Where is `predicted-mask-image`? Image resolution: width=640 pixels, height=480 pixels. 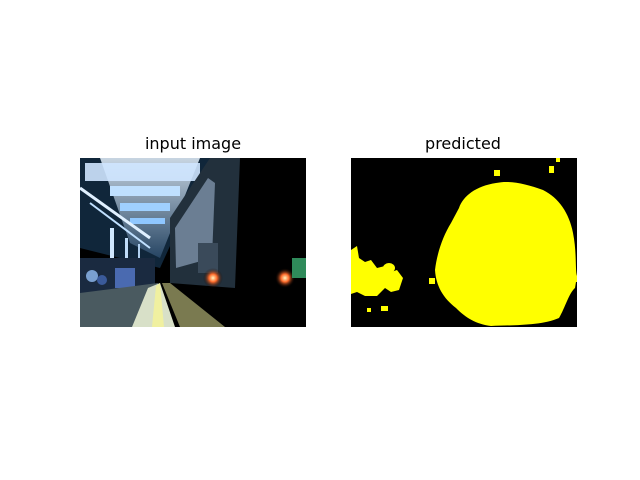 predicted-mask-image is located at coordinates (464, 242).